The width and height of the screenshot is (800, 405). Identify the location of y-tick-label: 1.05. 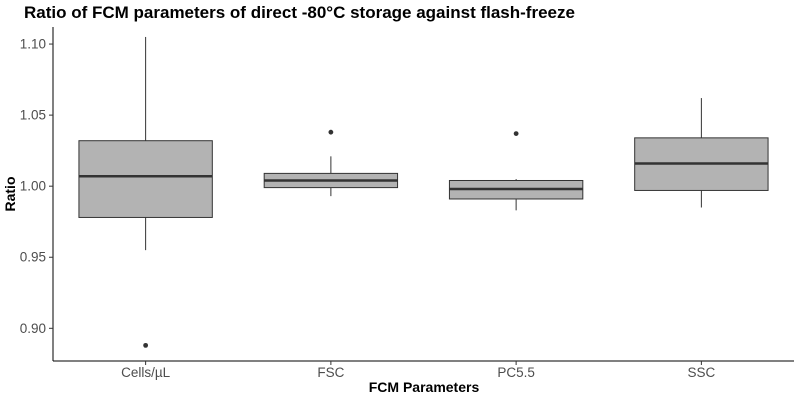
(33, 115).